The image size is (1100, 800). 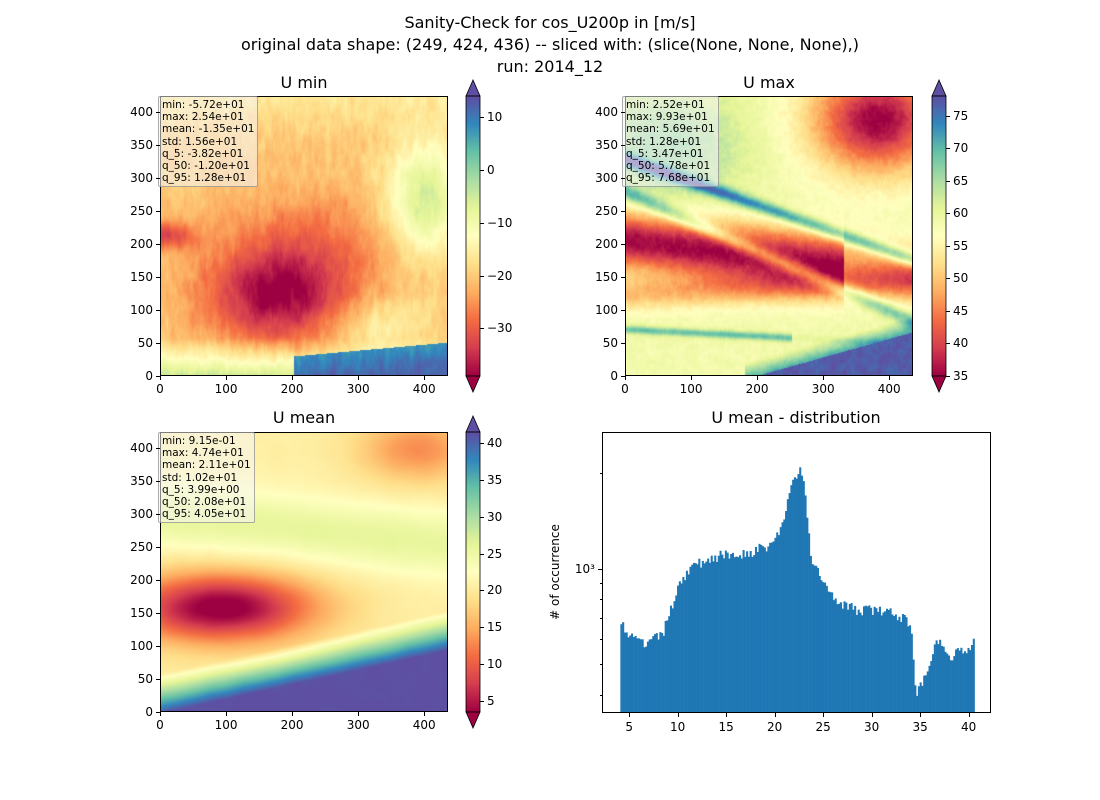 What do you see at coordinates (939, 236) in the screenshot?
I see `colorbar-u-max` at bounding box center [939, 236].